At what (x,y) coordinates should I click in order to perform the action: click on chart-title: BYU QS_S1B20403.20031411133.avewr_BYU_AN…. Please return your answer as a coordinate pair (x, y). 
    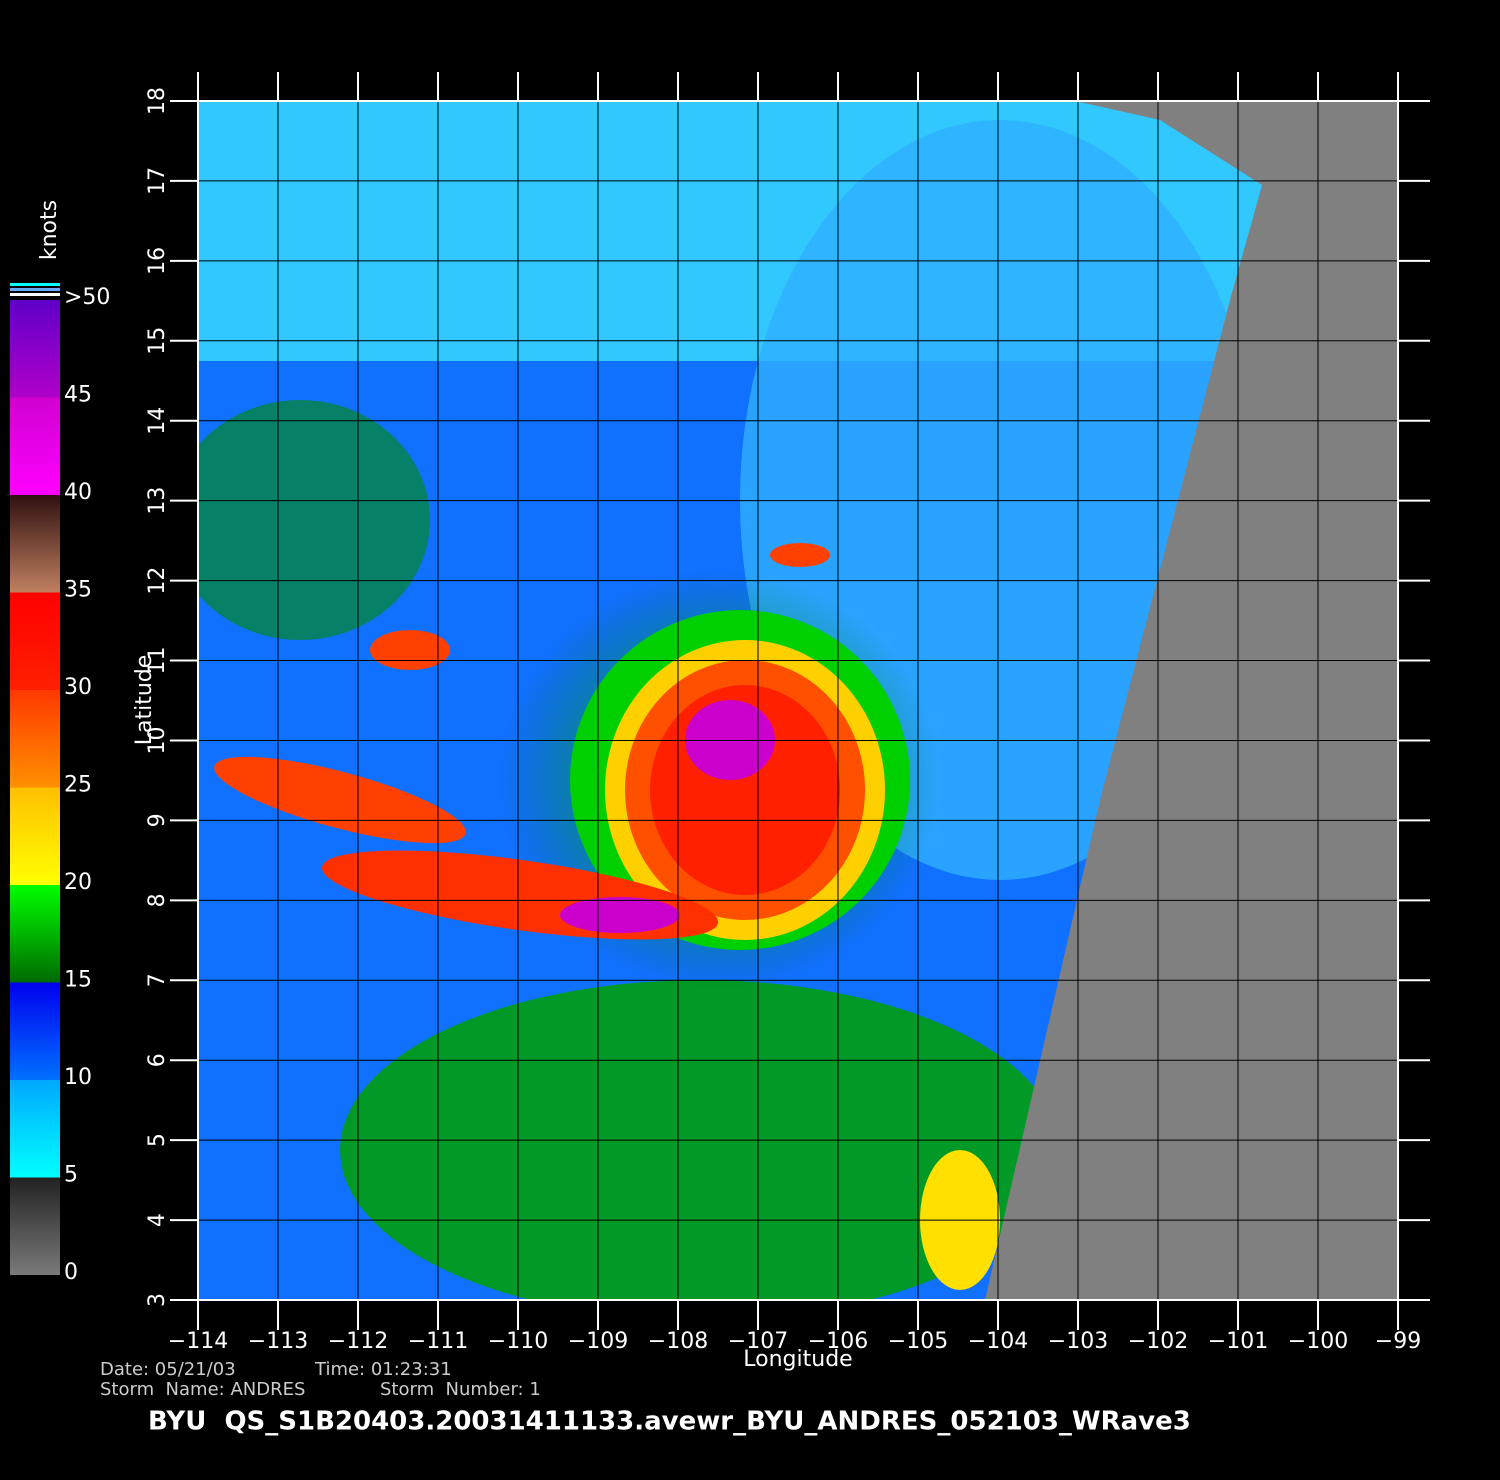
    Looking at the image, I should click on (669, 1422).